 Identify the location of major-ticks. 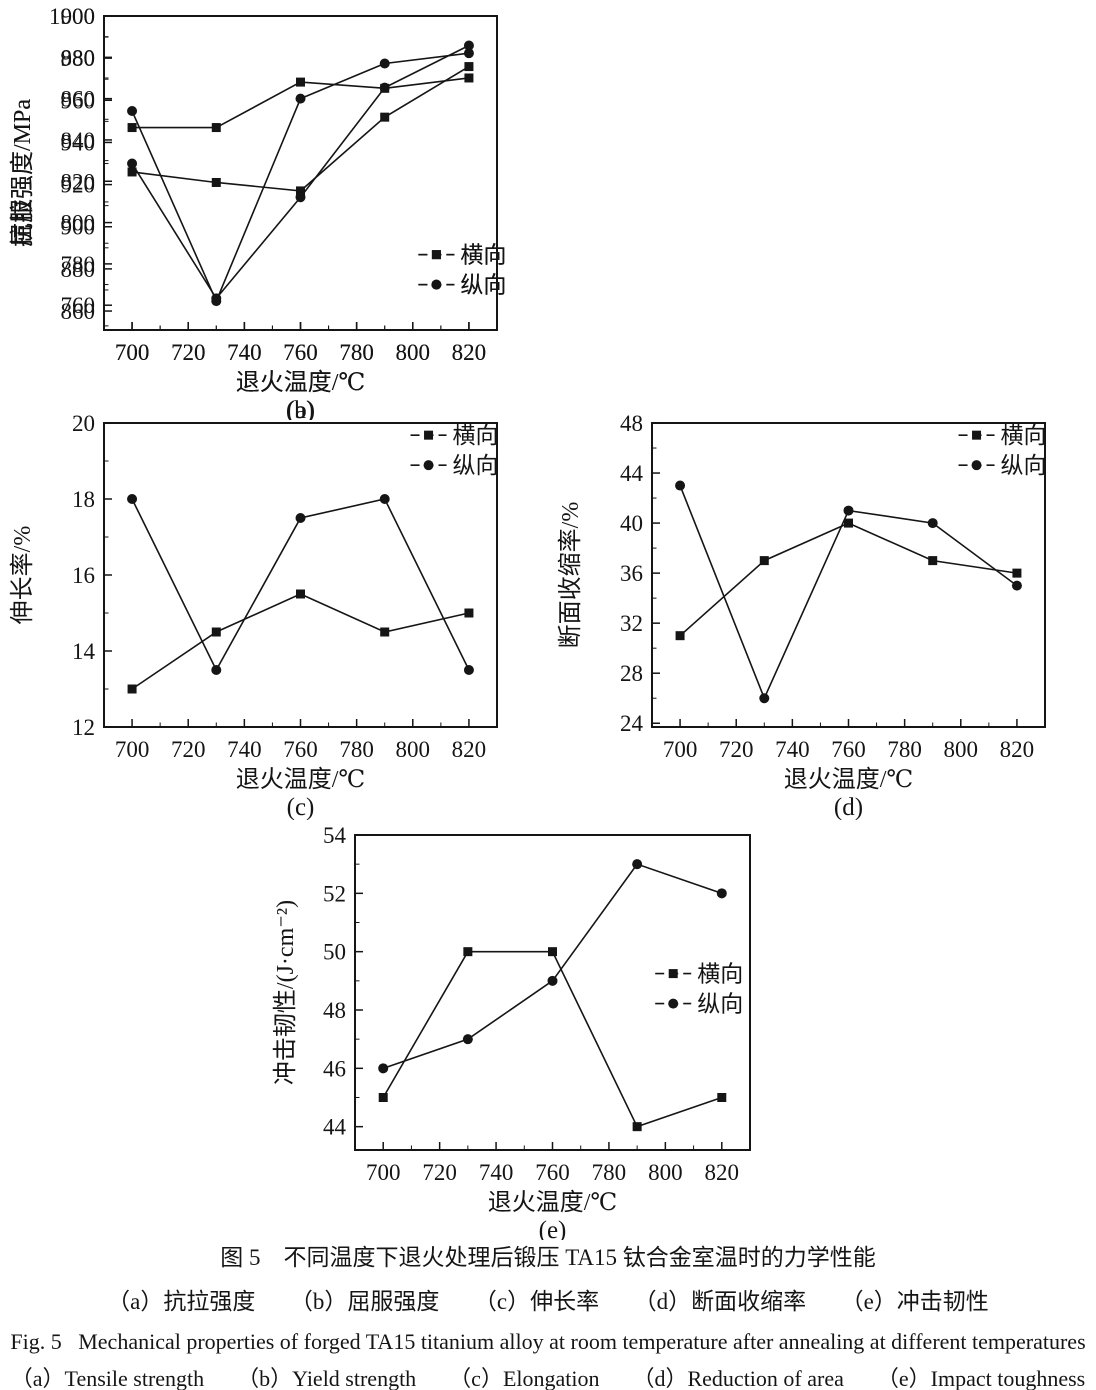
(539, 992).